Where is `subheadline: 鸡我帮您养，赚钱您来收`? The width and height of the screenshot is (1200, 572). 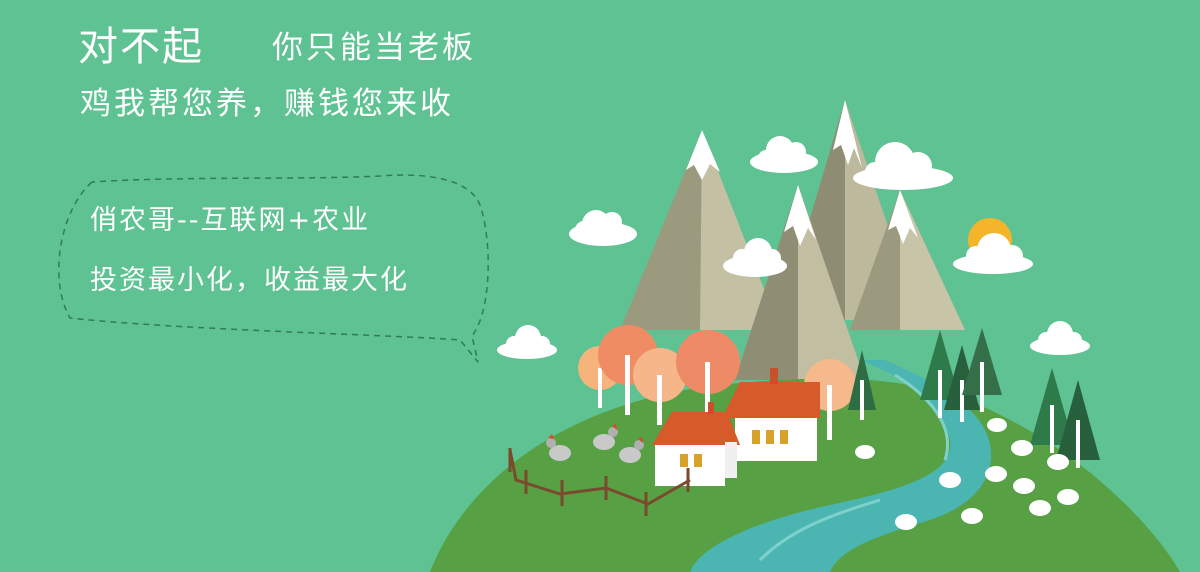
subheadline: 鸡我帮您养，赚钱您来收 is located at coordinates (267, 104).